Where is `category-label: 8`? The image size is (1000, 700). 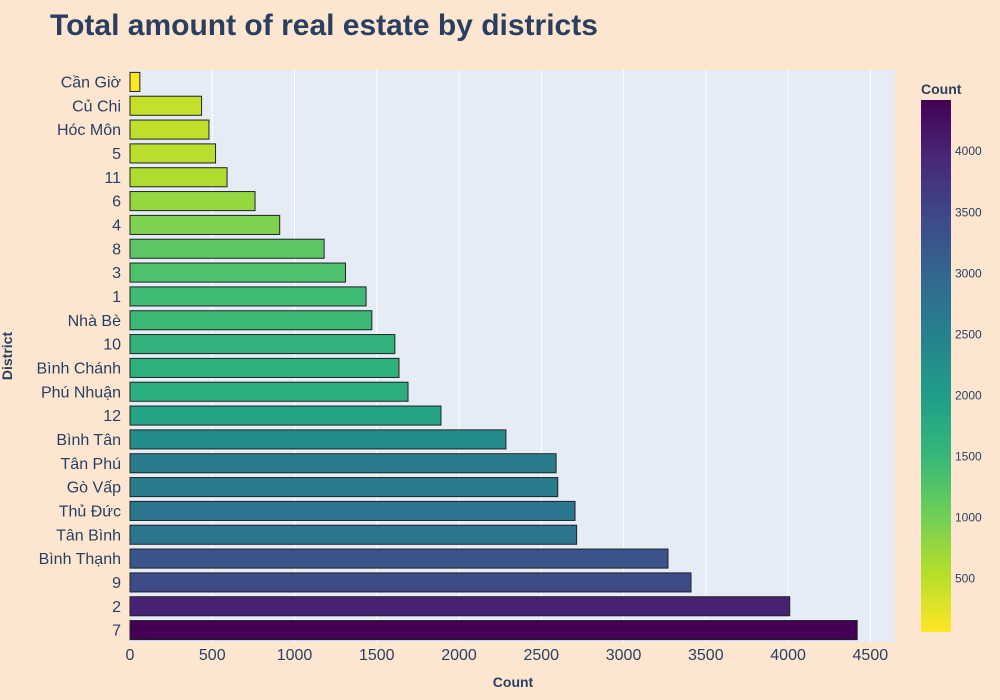 category-label: 8 is located at coordinates (116, 249).